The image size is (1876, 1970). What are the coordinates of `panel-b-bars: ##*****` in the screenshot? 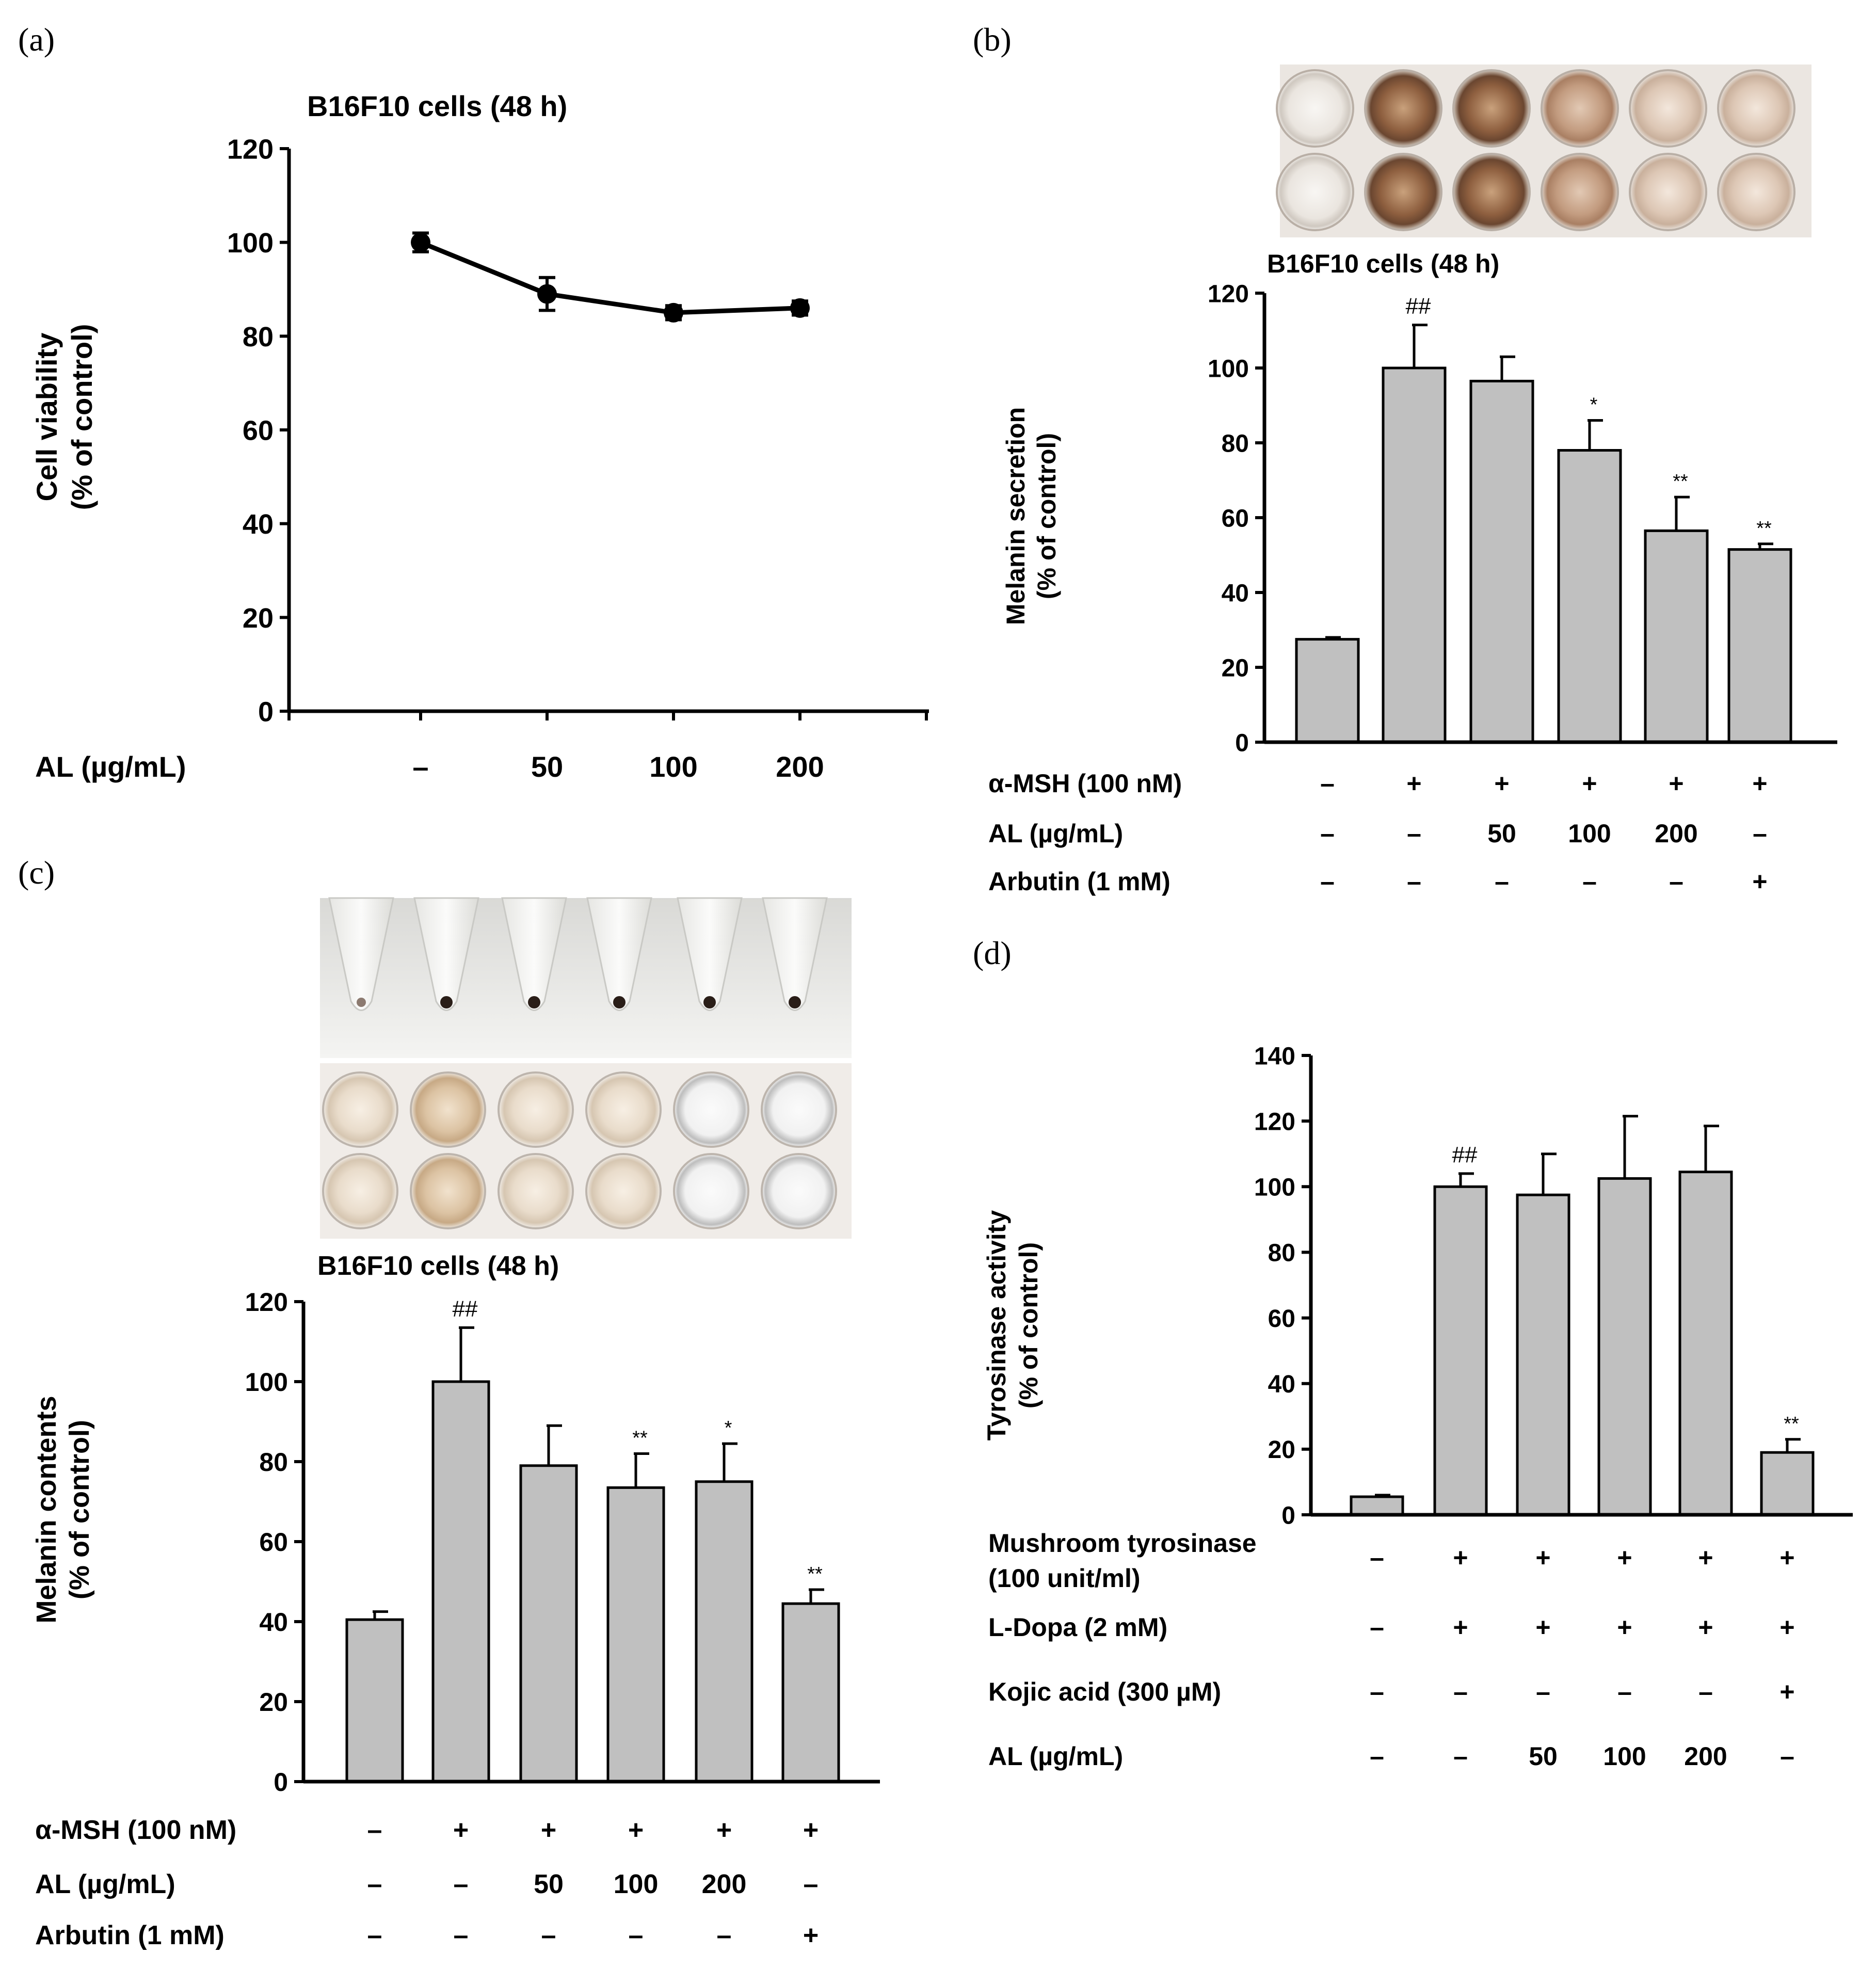 It's located at (1544, 519).